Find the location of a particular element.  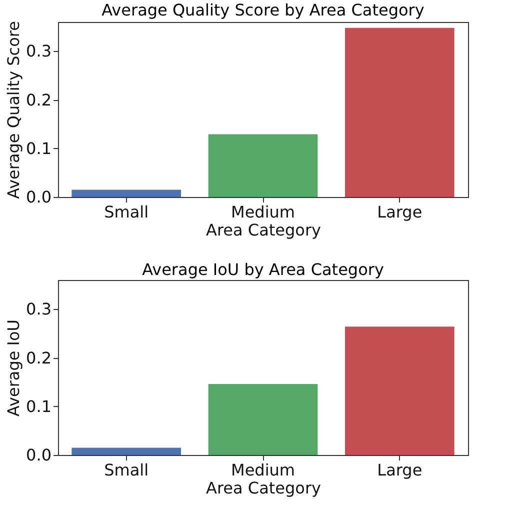

y-axis-title: Average Quality Score is located at coordinates (14, 110).